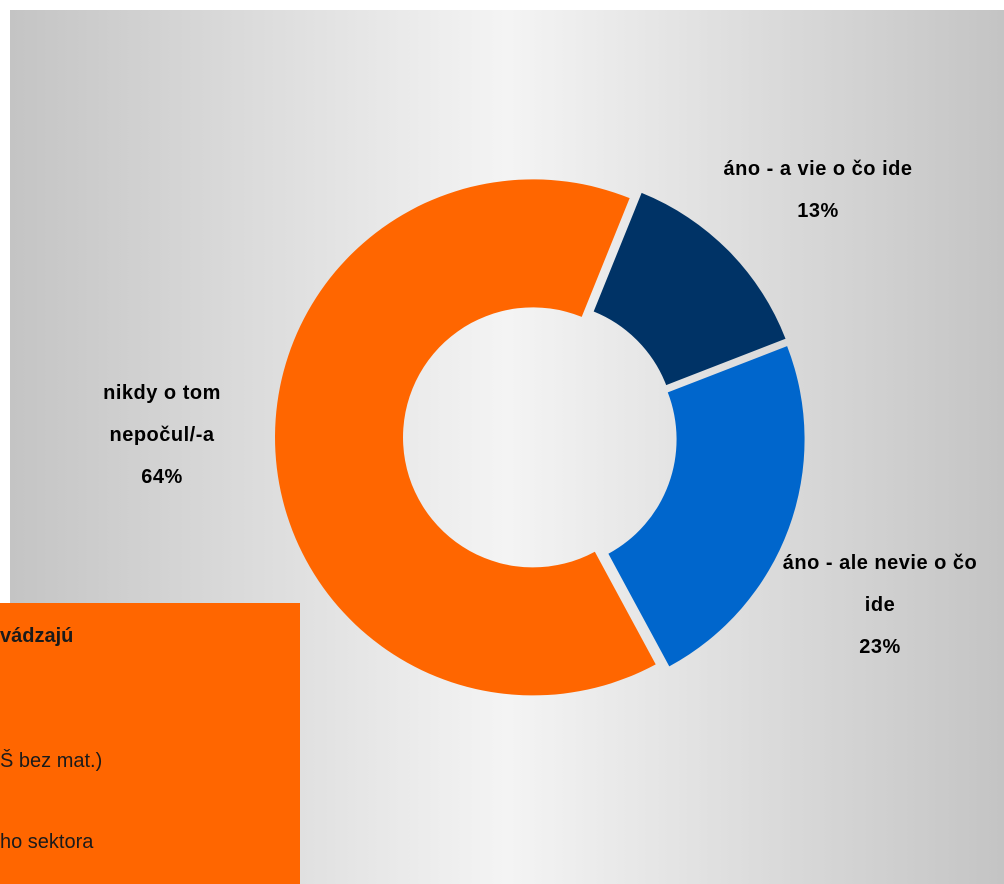 This screenshot has height=884, width=1004. I want to click on note-line: vádzajú, so click(37, 636).